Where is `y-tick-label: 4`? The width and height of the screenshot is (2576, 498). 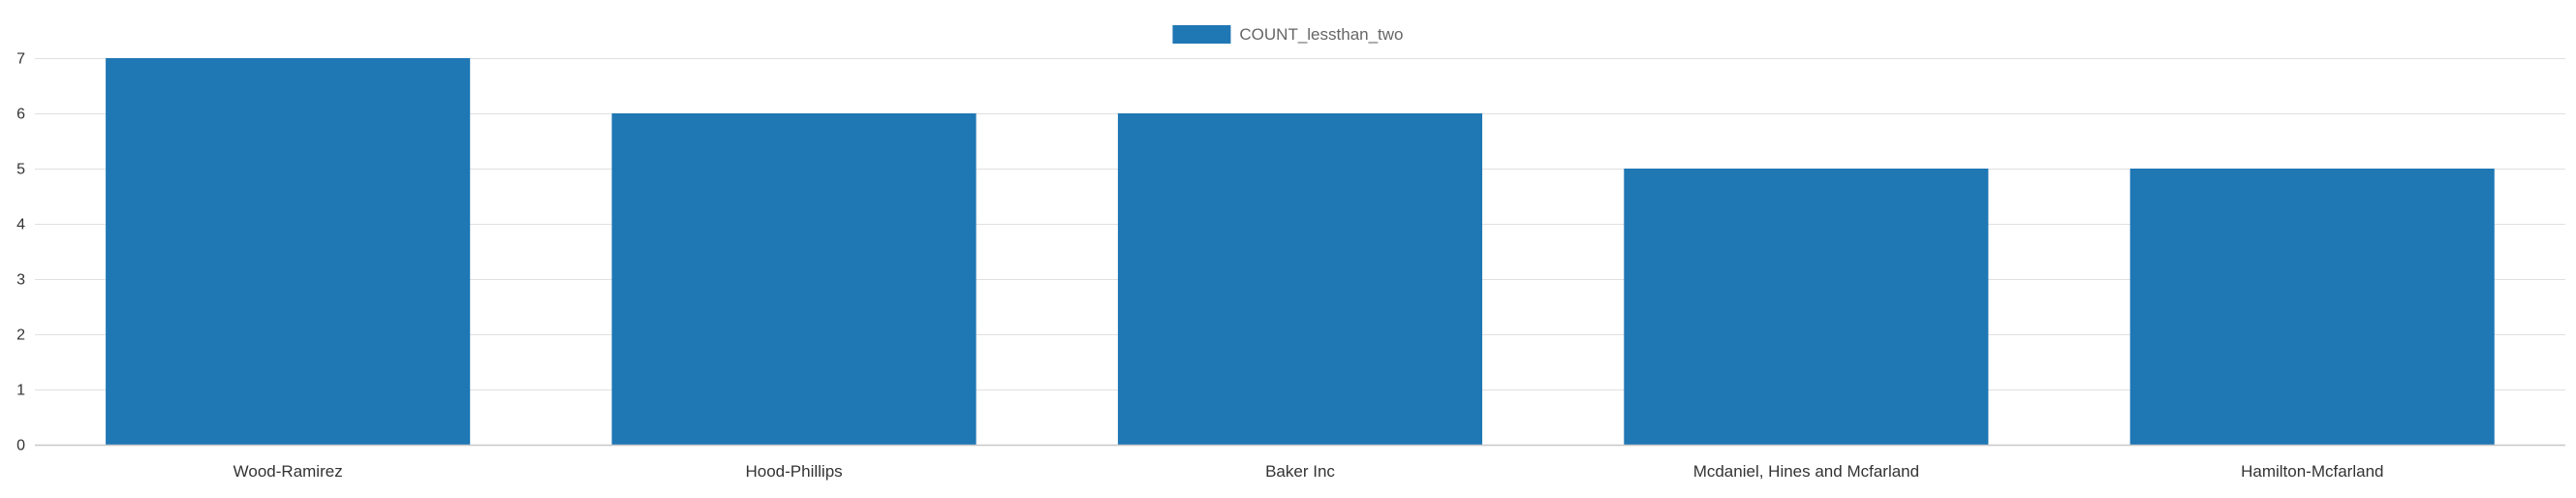
y-tick-label: 4 is located at coordinates (20, 225).